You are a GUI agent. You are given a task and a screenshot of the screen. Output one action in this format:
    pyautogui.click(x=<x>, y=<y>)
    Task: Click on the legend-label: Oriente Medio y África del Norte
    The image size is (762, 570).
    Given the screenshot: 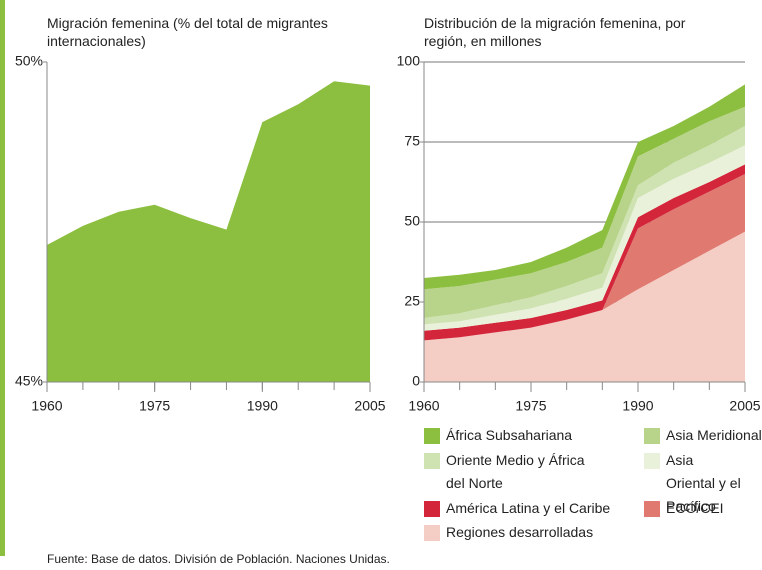 What is the action you would take?
    pyautogui.click(x=515, y=471)
    